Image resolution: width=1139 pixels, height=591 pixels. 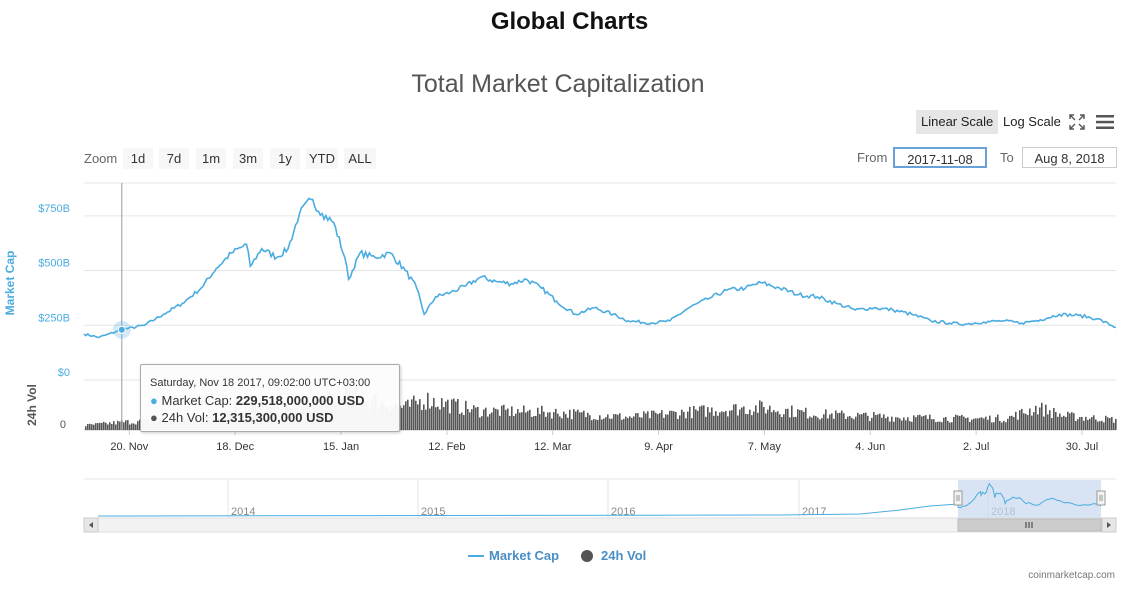 What do you see at coordinates (940, 157) in the screenshot?
I see `from-date-input: 2017-11-08` at bounding box center [940, 157].